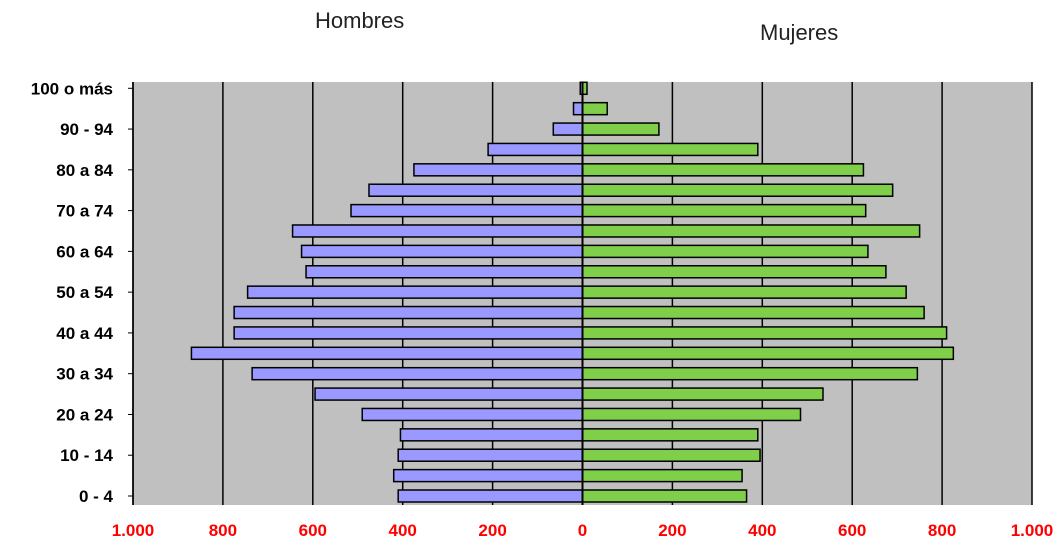 Image resolution: width=1064 pixels, height=552 pixels. What do you see at coordinates (360, 20) in the screenshot?
I see `men-header-label: Hombres` at bounding box center [360, 20].